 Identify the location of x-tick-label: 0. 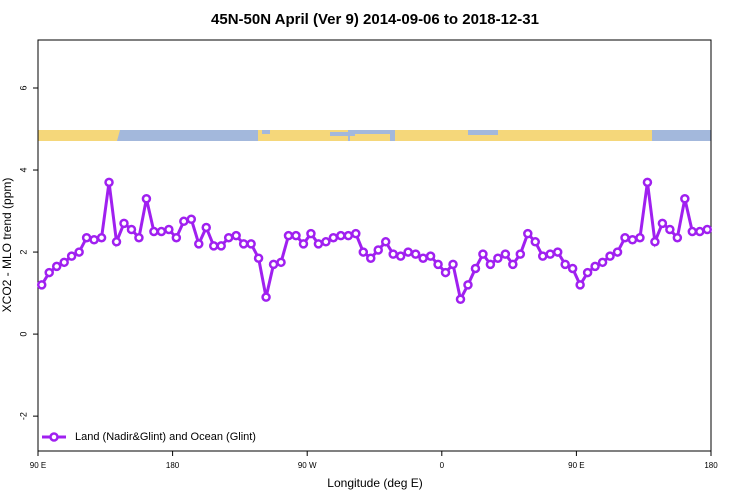
(442, 465).